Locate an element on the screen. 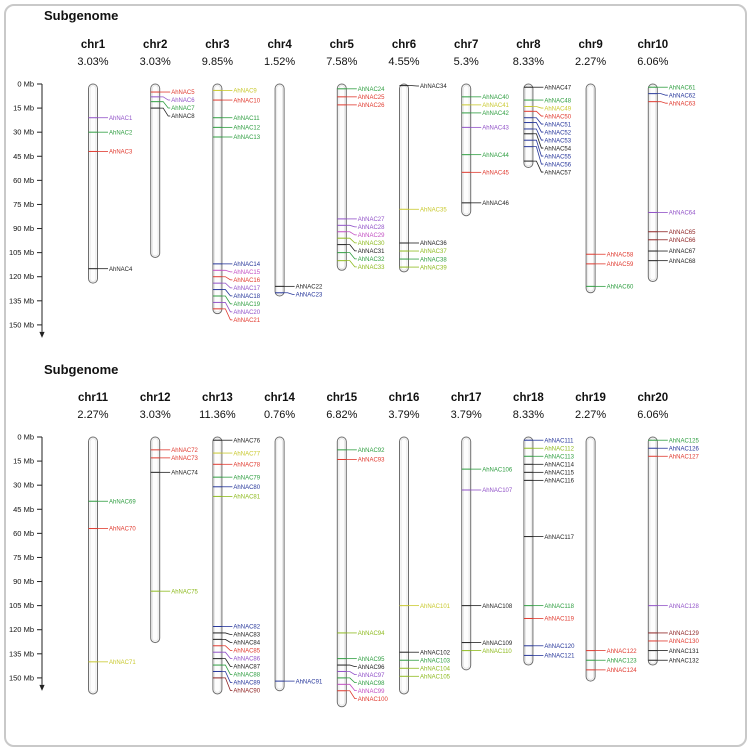 This screenshot has height=751, width=751. gene-AhNAC114: AhNAC114 is located at coordinates (549, 466).